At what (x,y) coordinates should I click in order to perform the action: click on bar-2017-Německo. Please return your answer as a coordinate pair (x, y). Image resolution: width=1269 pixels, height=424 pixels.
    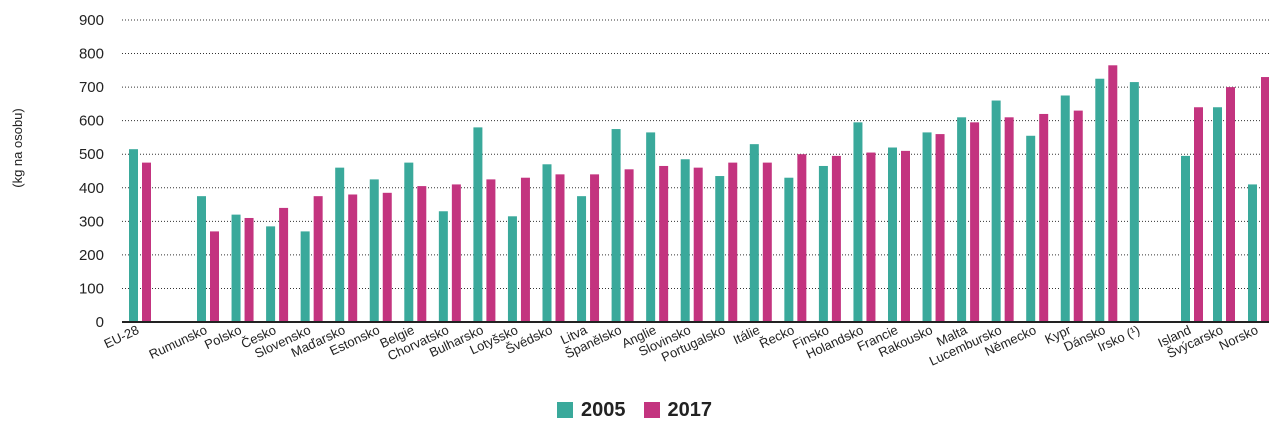
    Looking at the image, I should click on (1044, 217).